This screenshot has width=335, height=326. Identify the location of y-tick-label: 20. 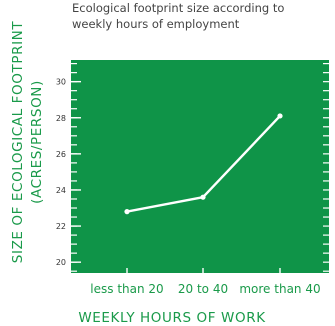
(61, 262).